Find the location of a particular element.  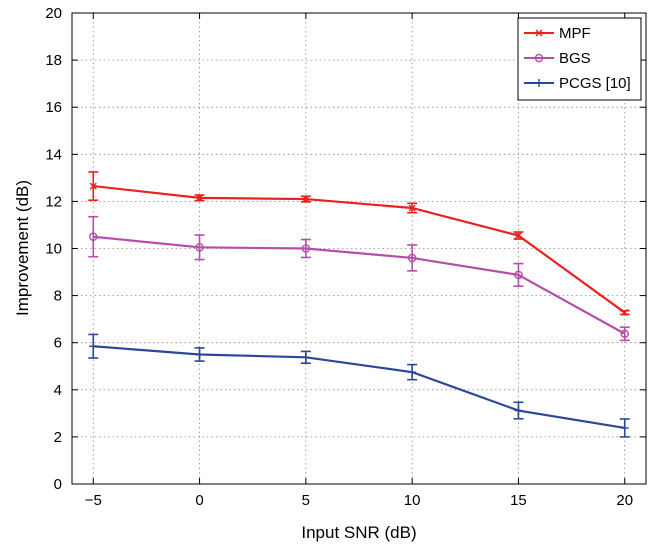

legend: MPF BGS PCGS [10] is located at coordinates (579, 59).